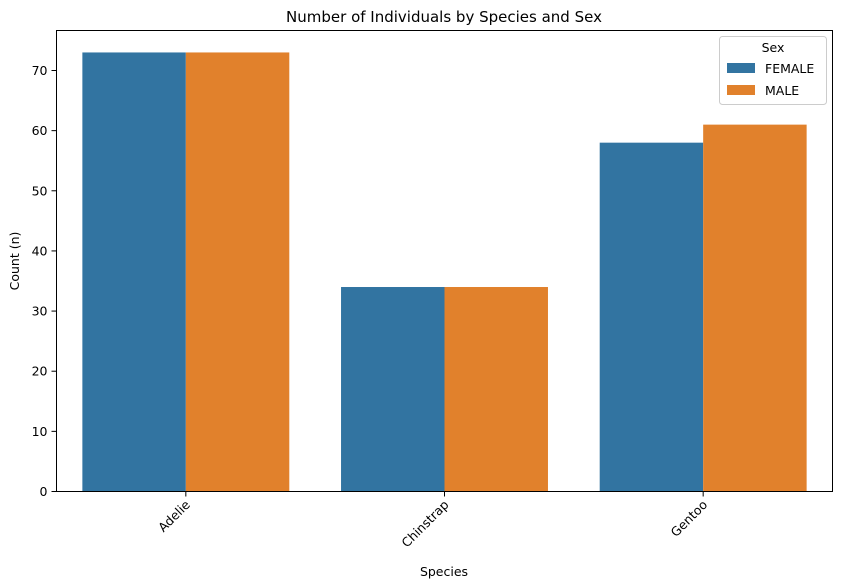 This screenshot has width=842, height=588. I want to click on chart-title: Number of Individuals by Species and Sex, so click(444, 17).